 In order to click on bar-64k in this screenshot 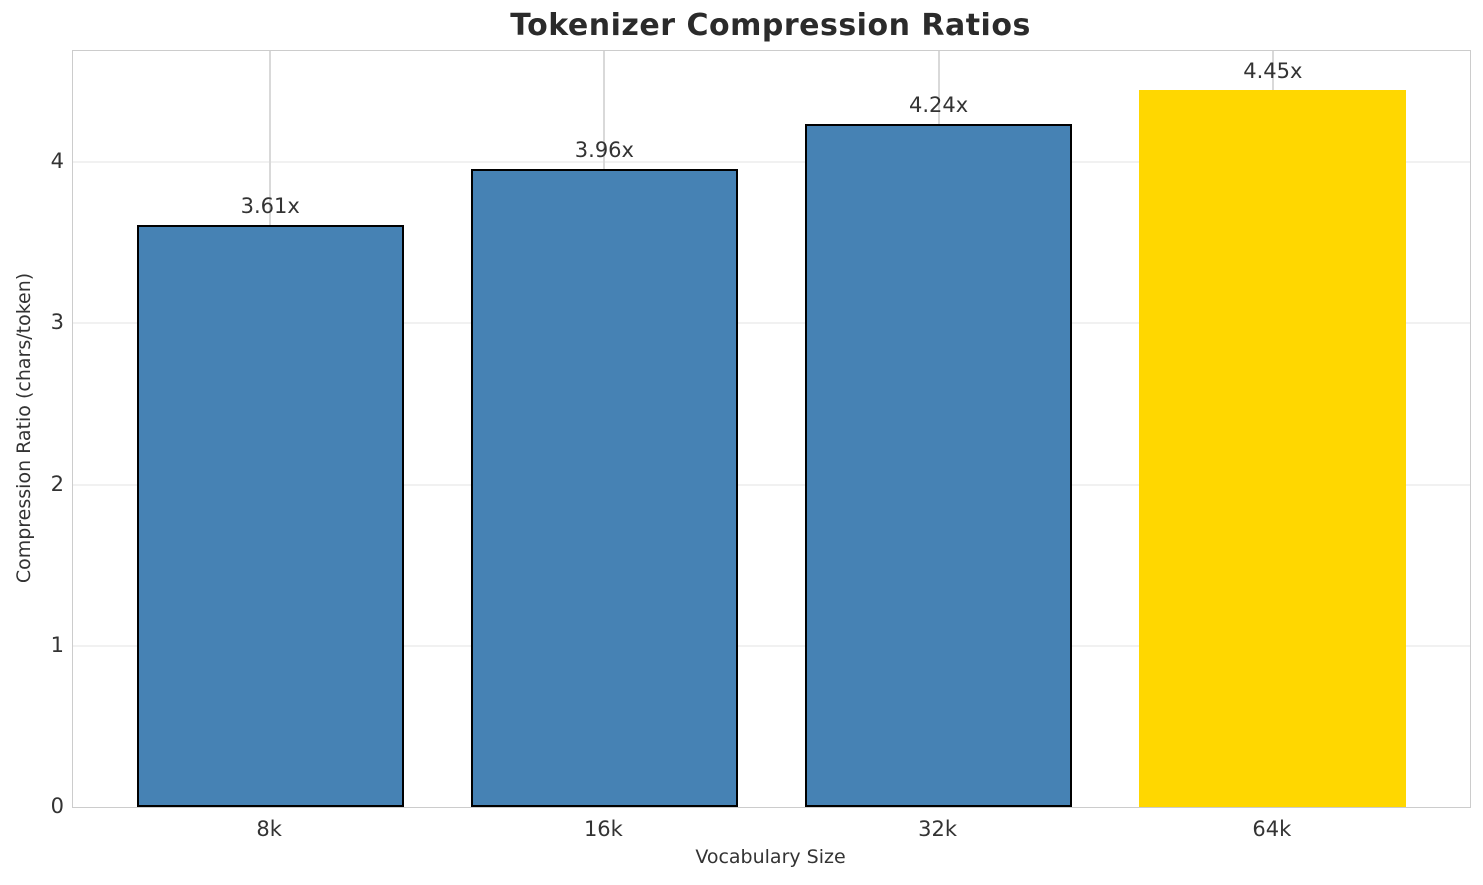, I will do `click(1273, 448)`.